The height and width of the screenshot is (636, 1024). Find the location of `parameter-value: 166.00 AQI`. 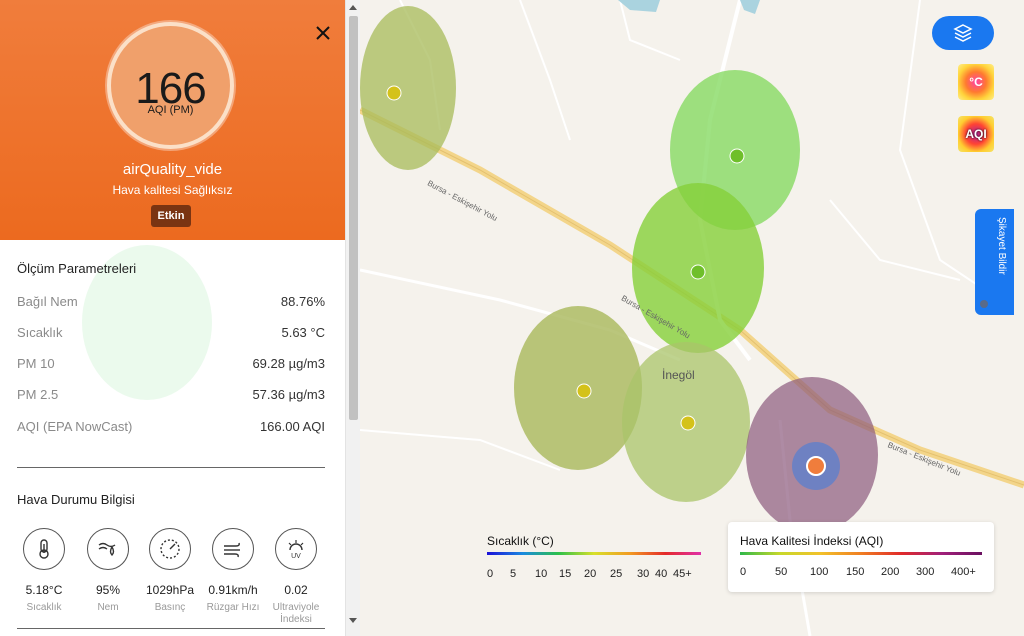

parameter-value: 166.00 AQI is located at coordinates (292, 426).